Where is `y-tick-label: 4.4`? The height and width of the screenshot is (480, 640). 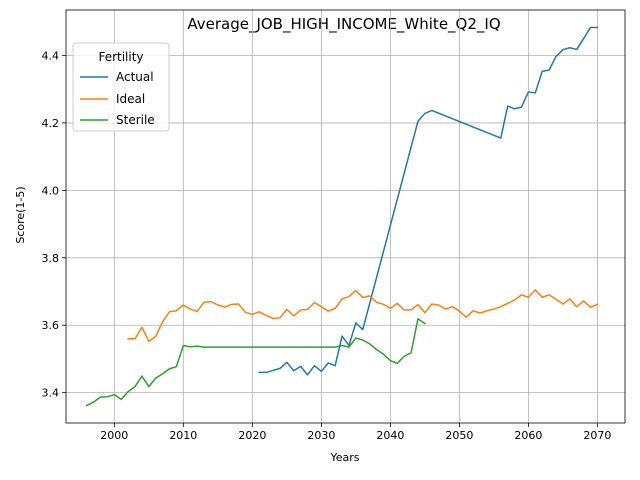
y-tick-label: 4.4 is located at coordinates (51, 56).